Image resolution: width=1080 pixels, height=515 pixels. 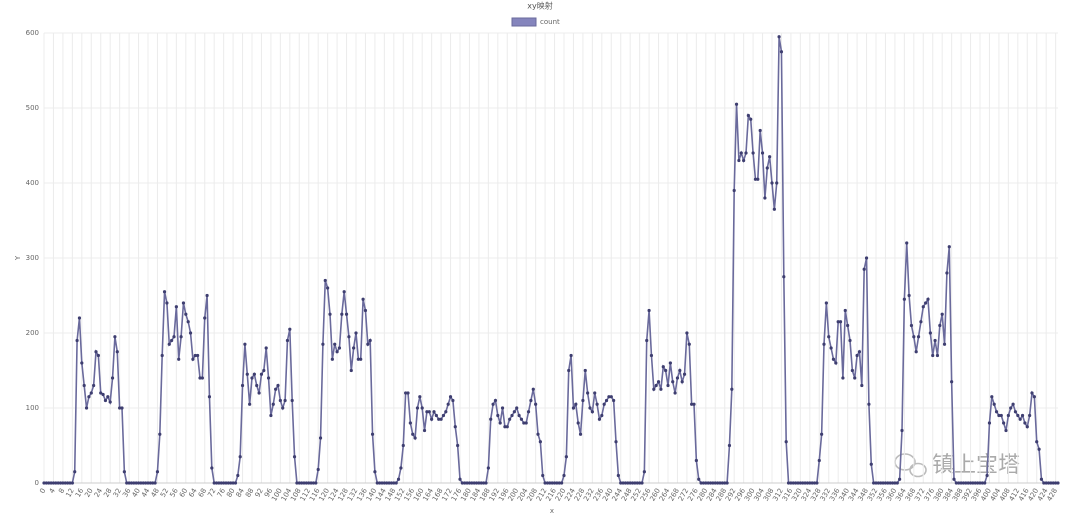 I want to click on x-tick-label: 48, so click(x=155, y=493).